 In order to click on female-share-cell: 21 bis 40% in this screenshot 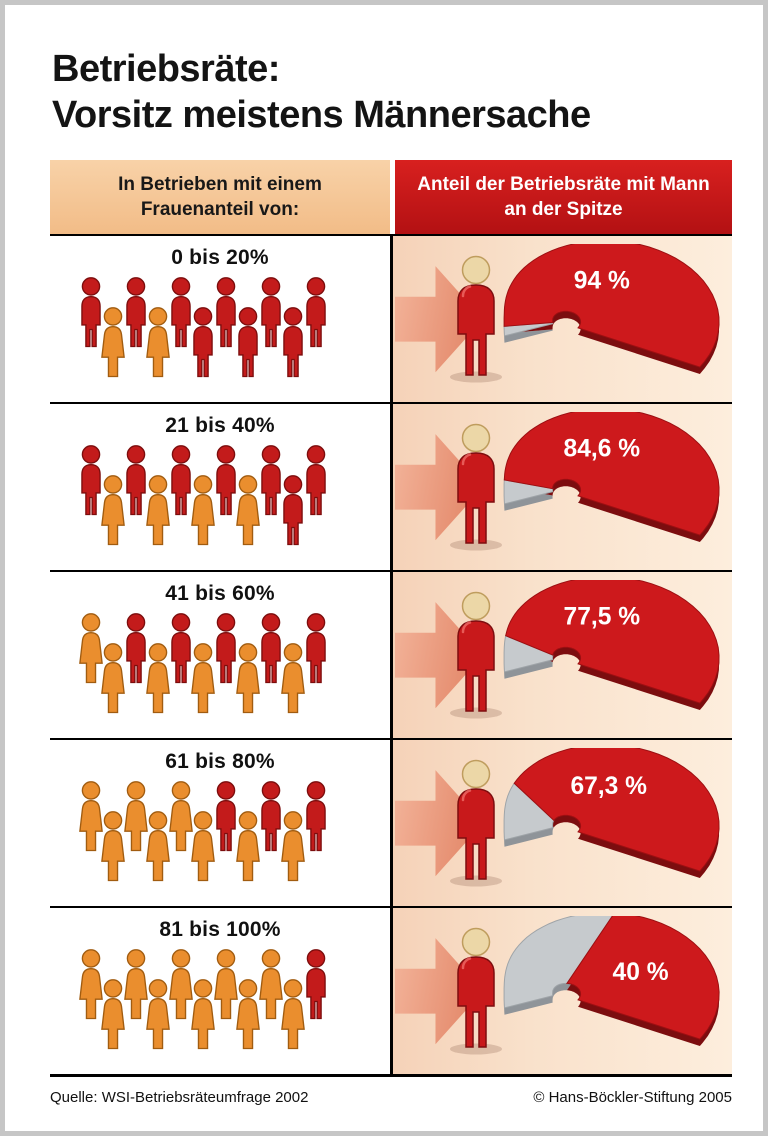, I will do `click(220, 487)`.